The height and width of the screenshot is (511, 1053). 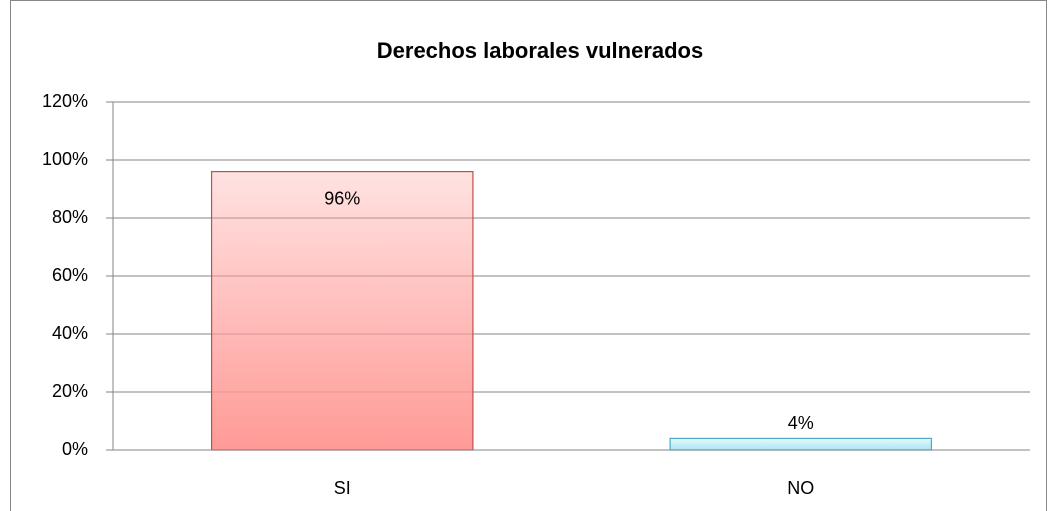 I want to click on y-tick-label: 100%, so click(x=65, y=159).